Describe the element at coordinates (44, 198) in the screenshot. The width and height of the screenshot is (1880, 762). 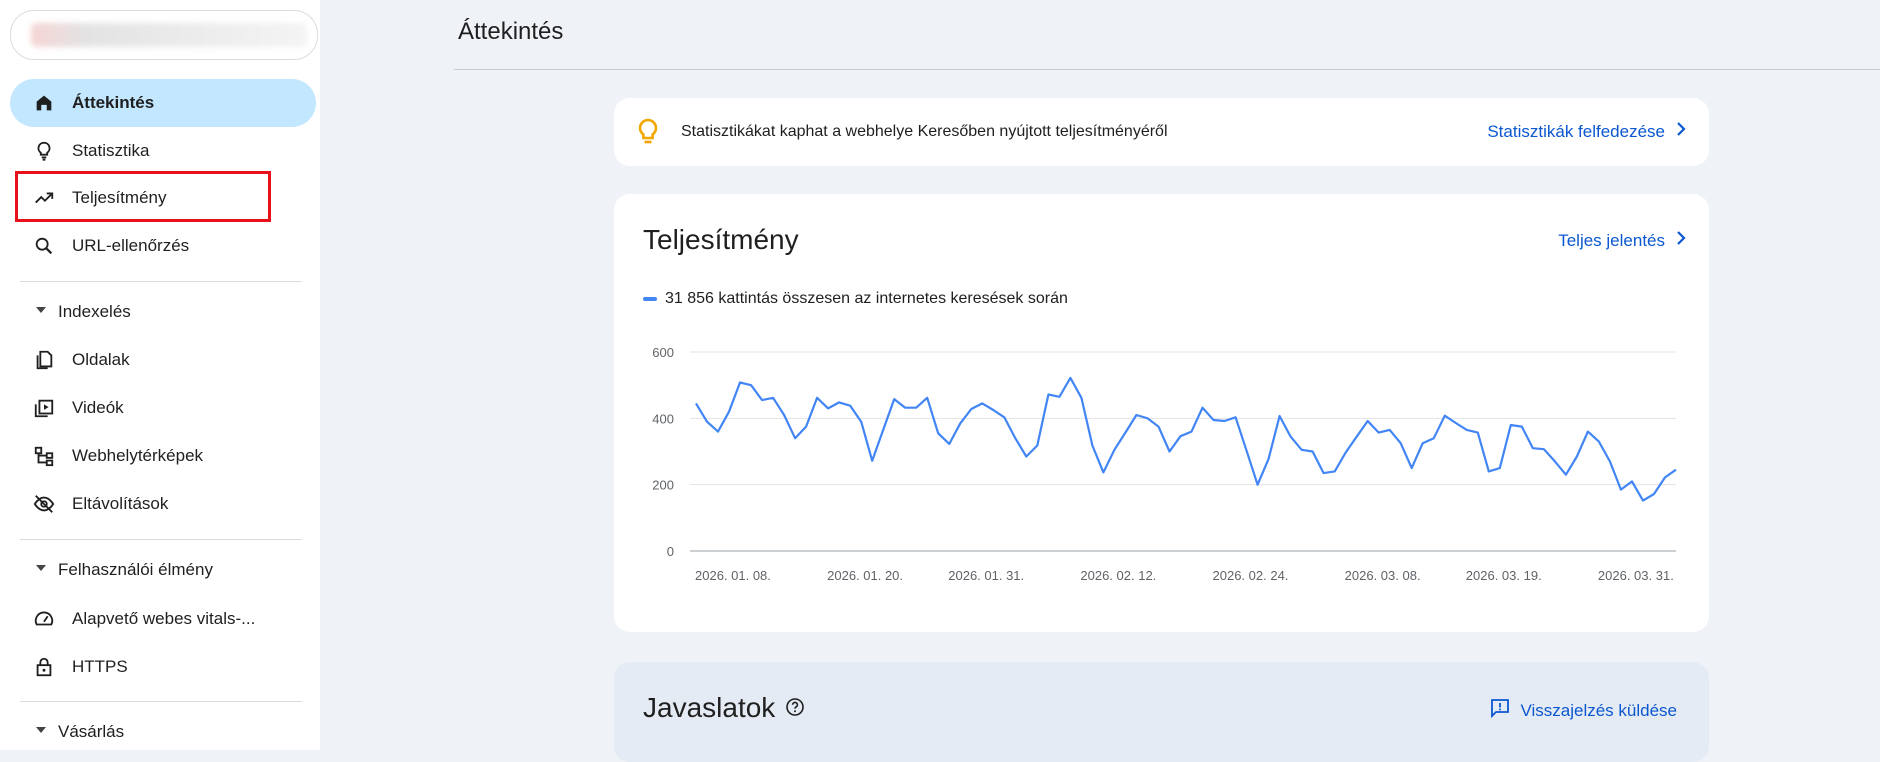
I see `trending-up-icon` at that location.